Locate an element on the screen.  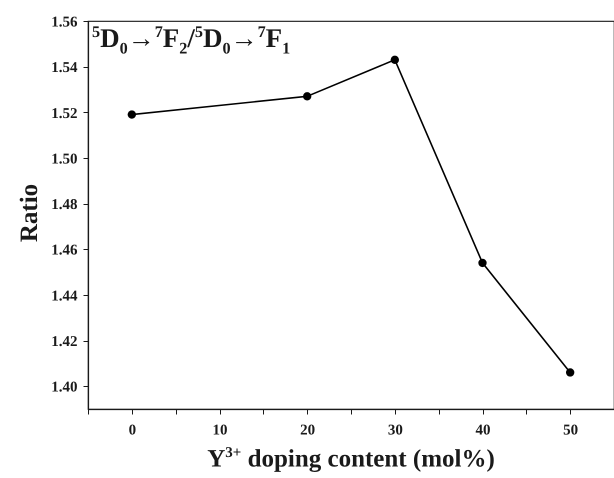
y-tick-label: 1.52 is located at coordinates (64, 114).